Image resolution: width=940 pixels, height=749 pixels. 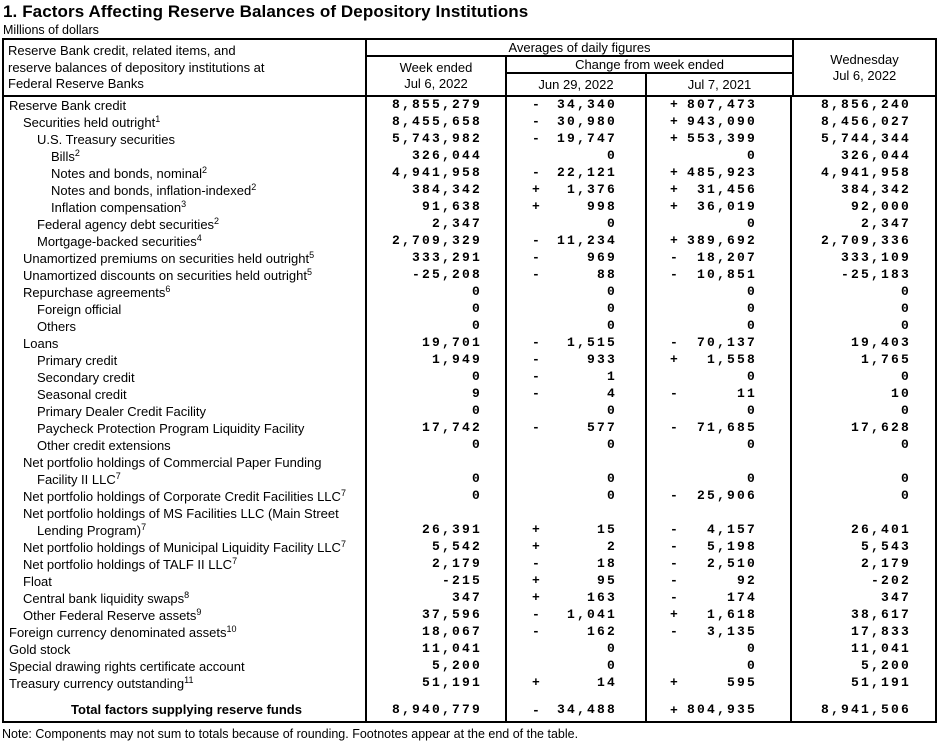 What do you see at coordinates (437, 710) in the screenshot?
I see `total-week-ended-value: 8,940,779` at bounding box center [437, 710].